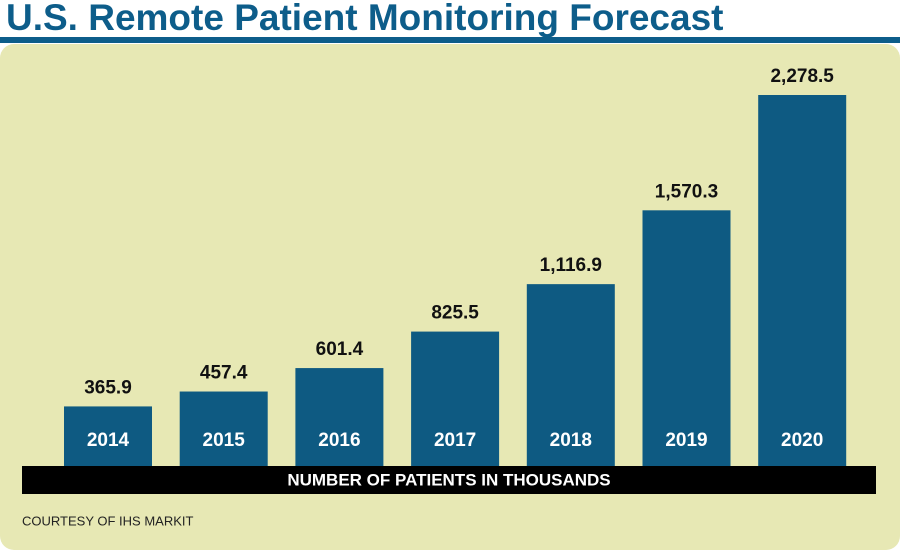 The height and width of the screenshot is (550, 900). What do you see at coordinates (571, 265) in the screenshot?
I see `value-label: 1,116.9` at bounding box center [571, 265].